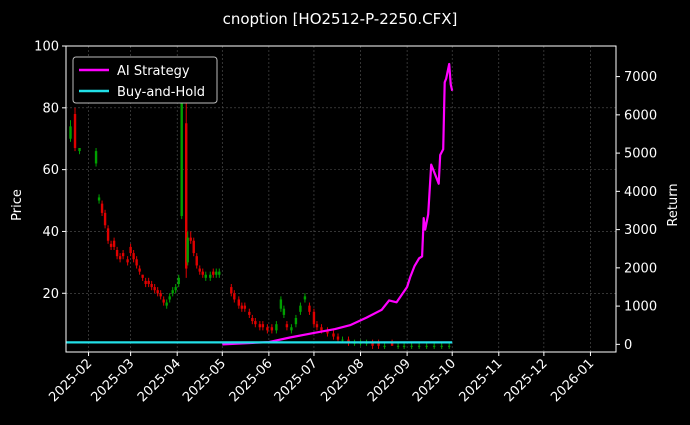 This screenshot has width=690, height=425. What do you see at coordinates (46, 47) in the screenshot?
I see `y-tick-label-left: 100` at bounding box center [46, 47].